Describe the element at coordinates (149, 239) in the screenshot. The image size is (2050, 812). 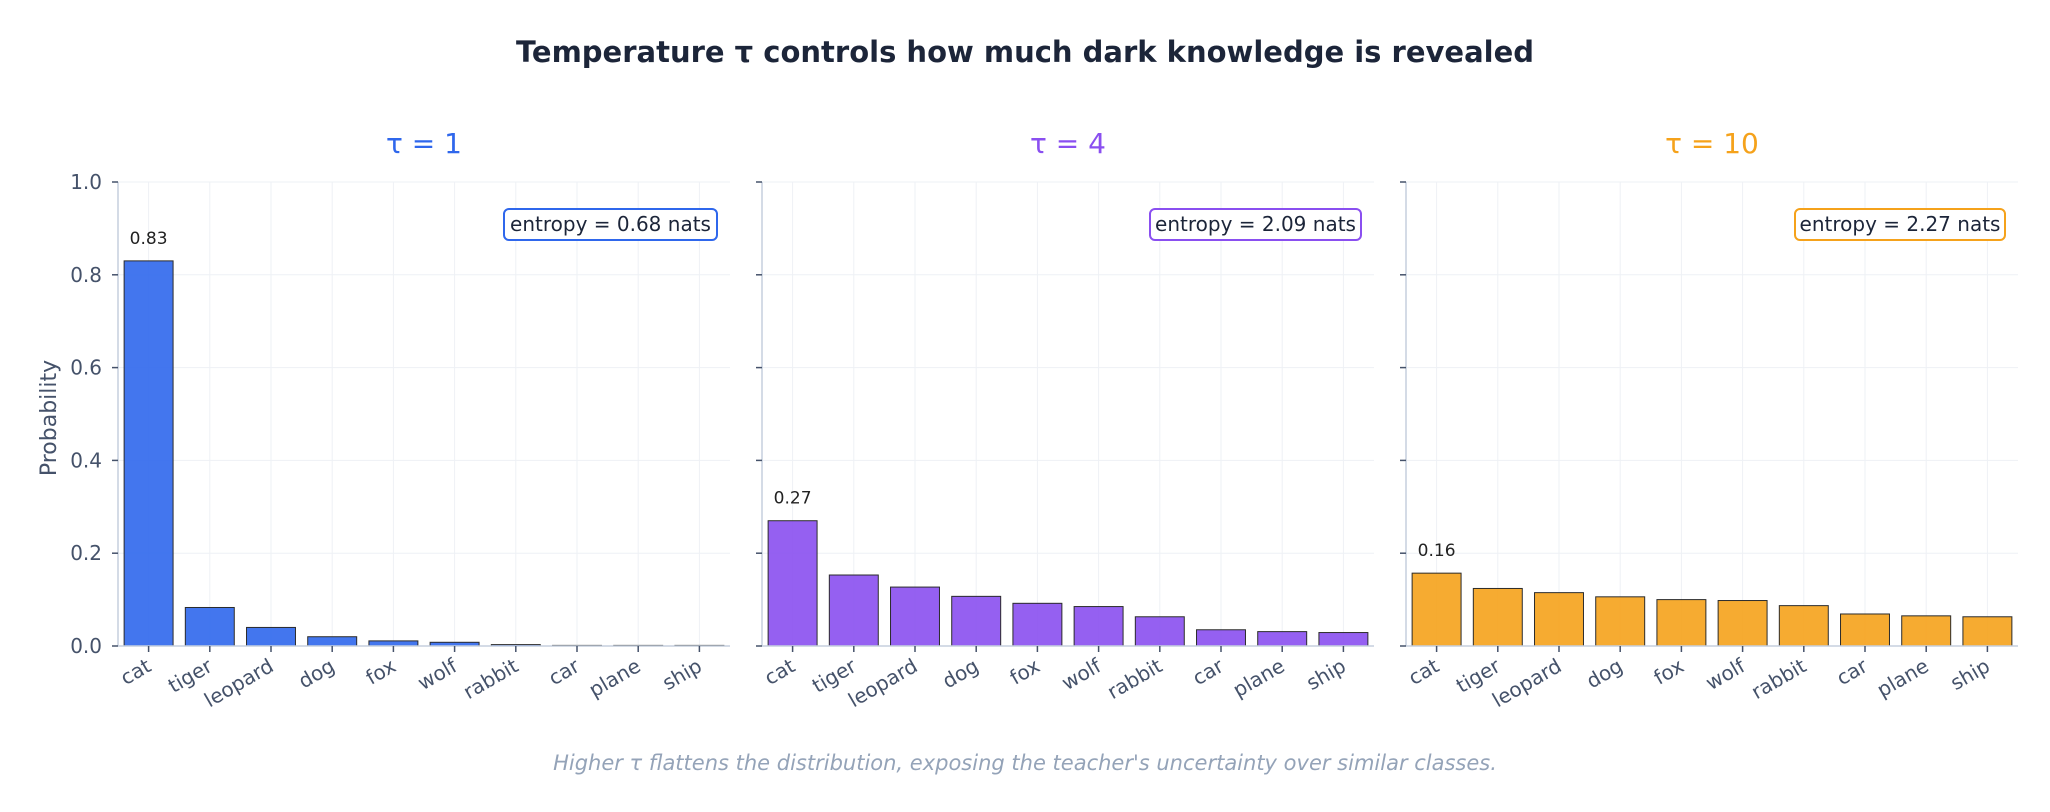
I see `data-label: 0.83` at that location.